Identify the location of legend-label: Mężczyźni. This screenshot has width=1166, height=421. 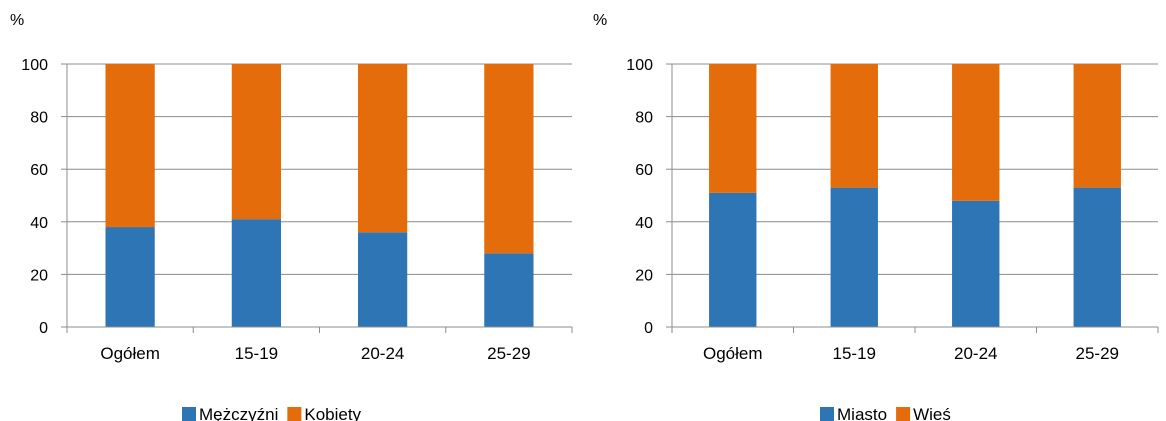
(238, 413).